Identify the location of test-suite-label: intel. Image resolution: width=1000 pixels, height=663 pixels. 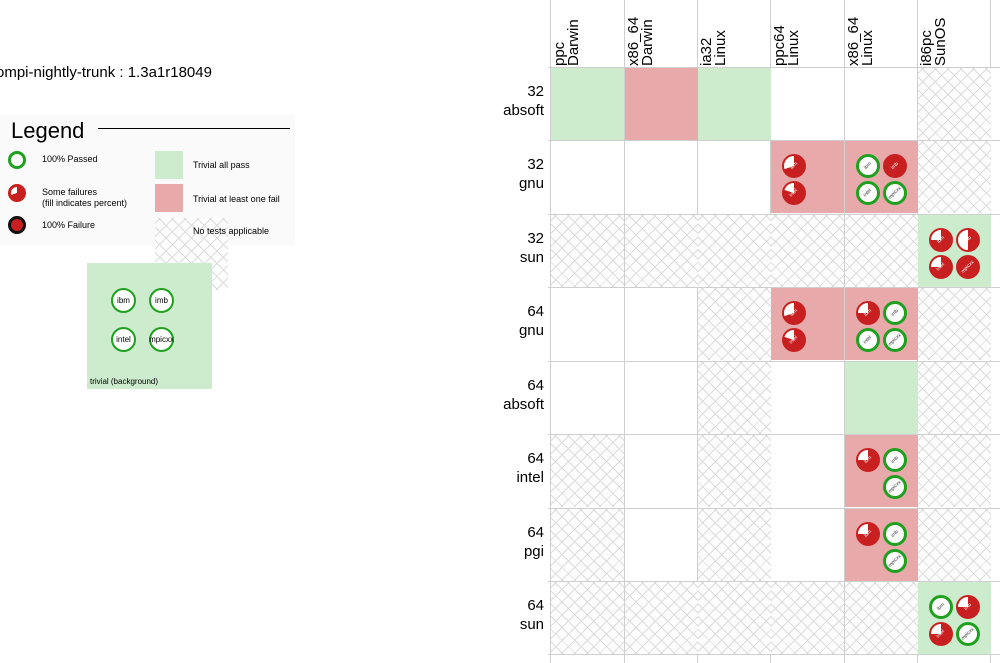
(794, 340).